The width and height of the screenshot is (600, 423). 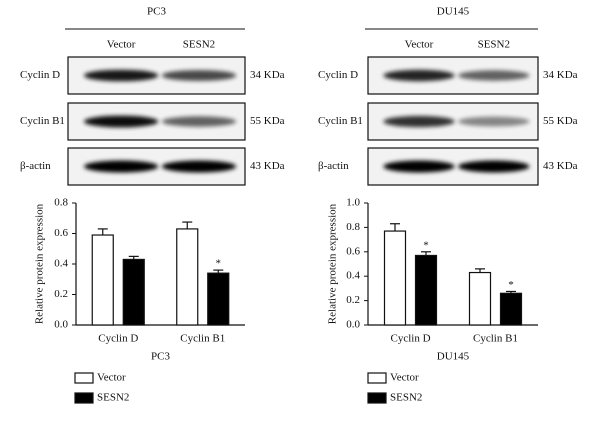 I want to click on x-axis-label: DU145, so click(x=453, y=357).